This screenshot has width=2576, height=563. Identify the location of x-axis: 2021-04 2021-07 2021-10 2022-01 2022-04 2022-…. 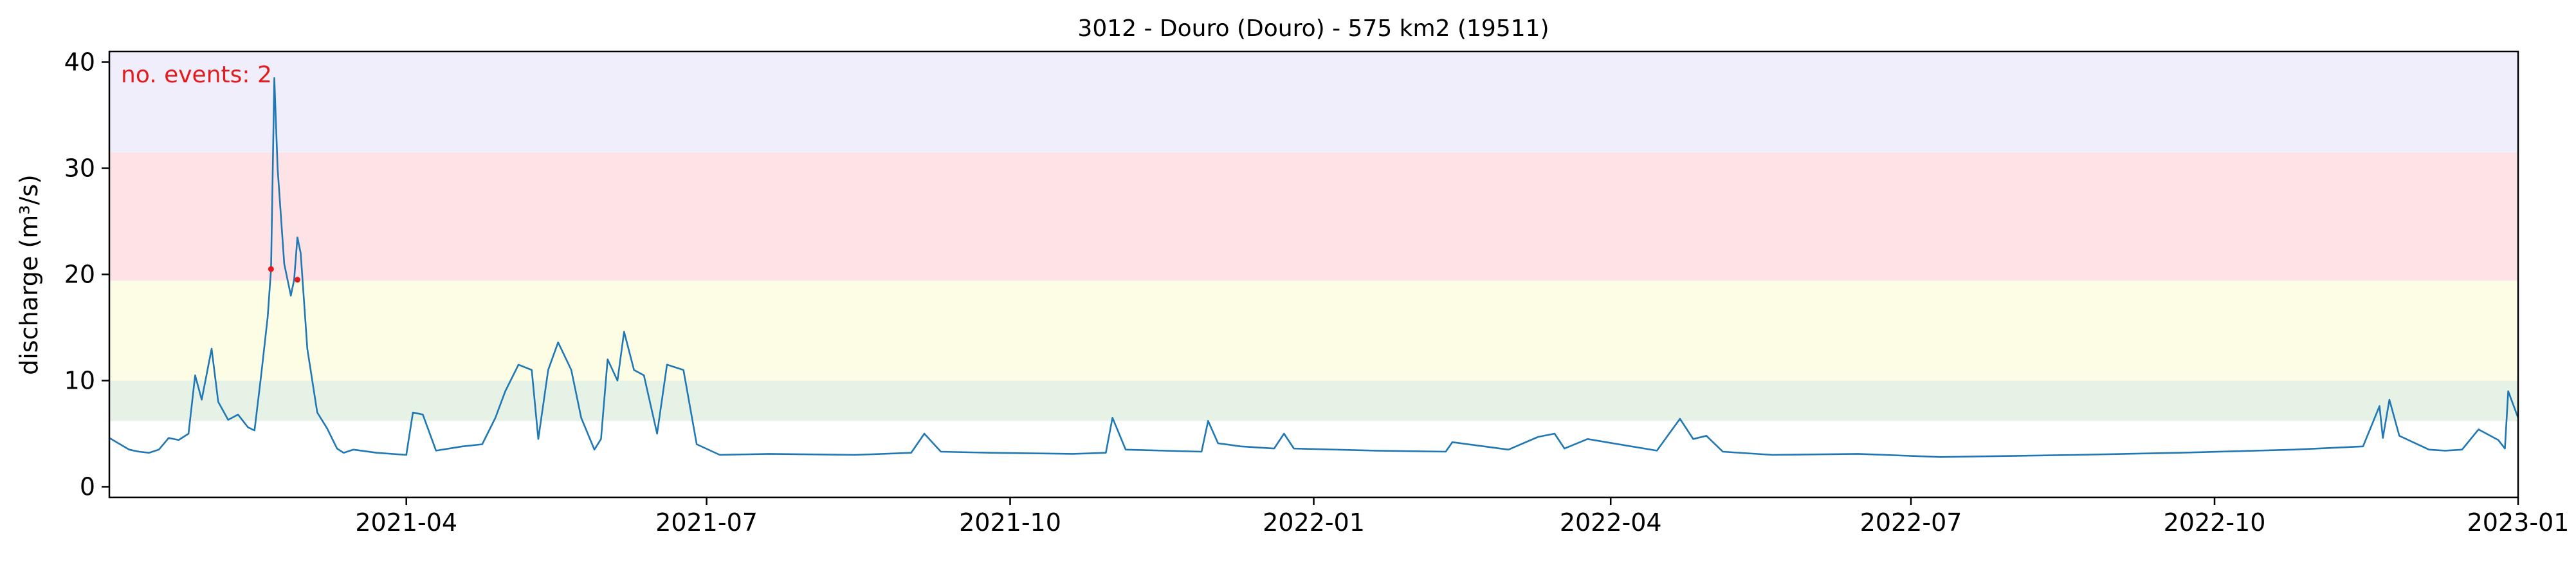
(1462, 517).